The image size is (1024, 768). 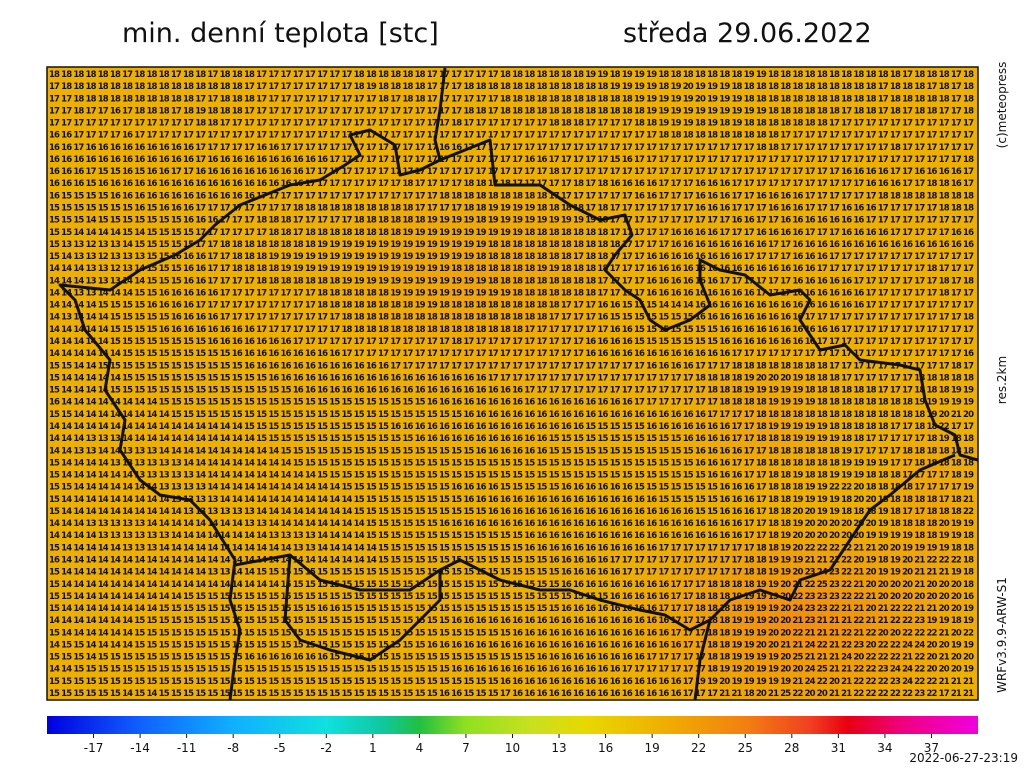 What do you see at coordinates (652, 748) in the screenshot?
I see `colorbar-tick-label: 19` at bounding box center [652, 748].